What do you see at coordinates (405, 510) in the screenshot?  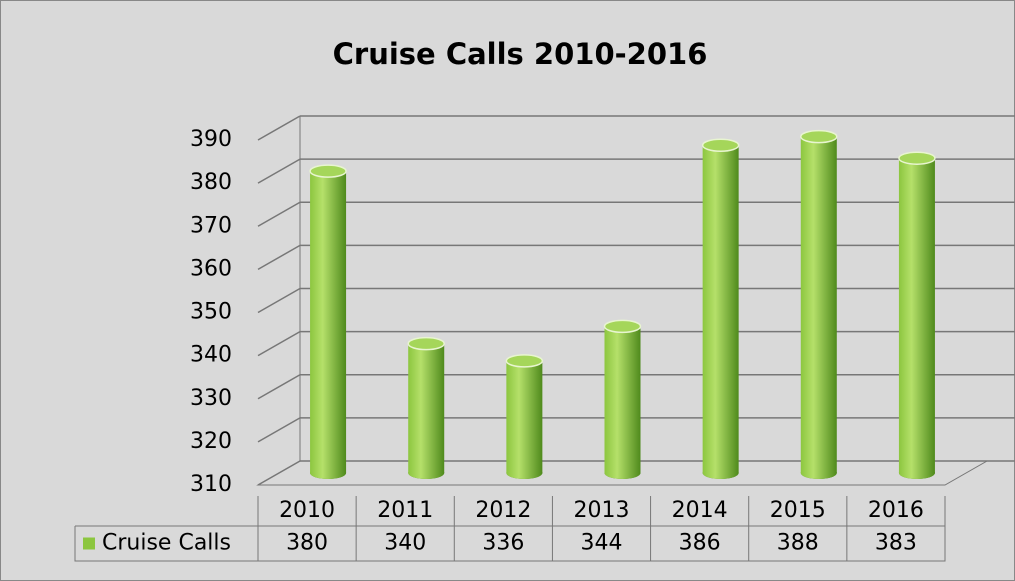 I see `x-tick-label: 2011` at bounding box center [405, 510].